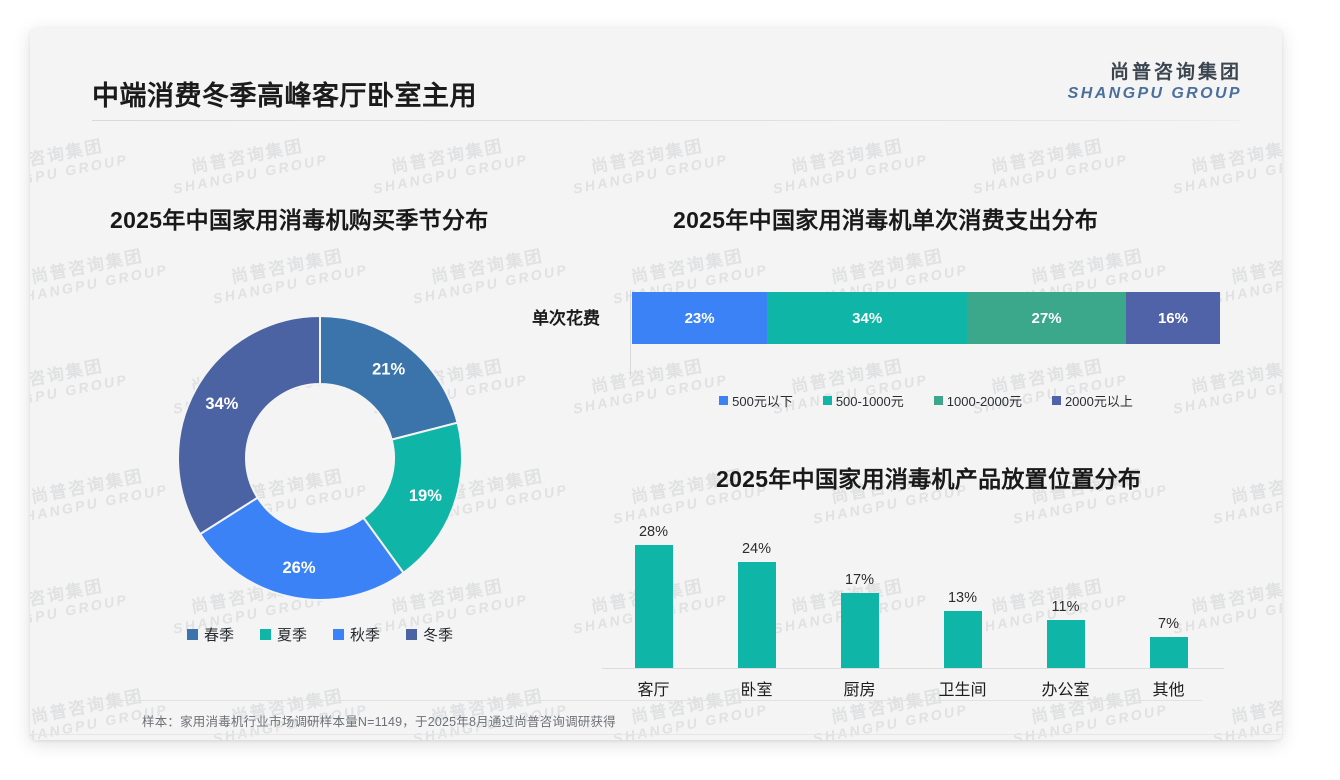 Image resolution: width=1340 pixels, height=780 pixels. What do you see at coordinates (869, 401) in the screenshot?
I see `legend-label: 500-1000元` at bounding box center [869, 401].